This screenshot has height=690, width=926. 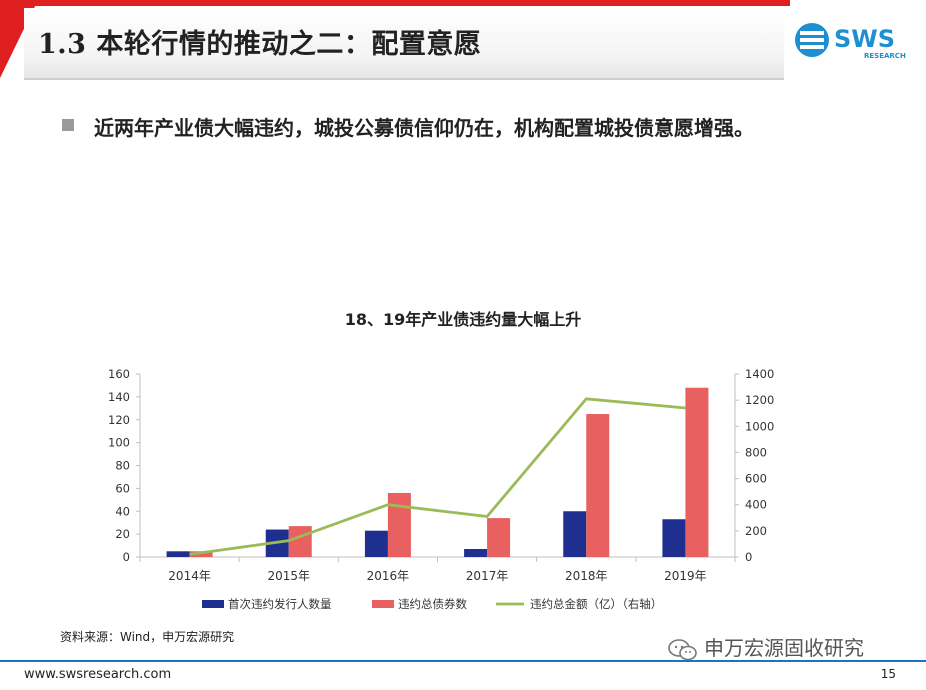 I want to click on left-tick-label: 100, so click(x=119, y=443).